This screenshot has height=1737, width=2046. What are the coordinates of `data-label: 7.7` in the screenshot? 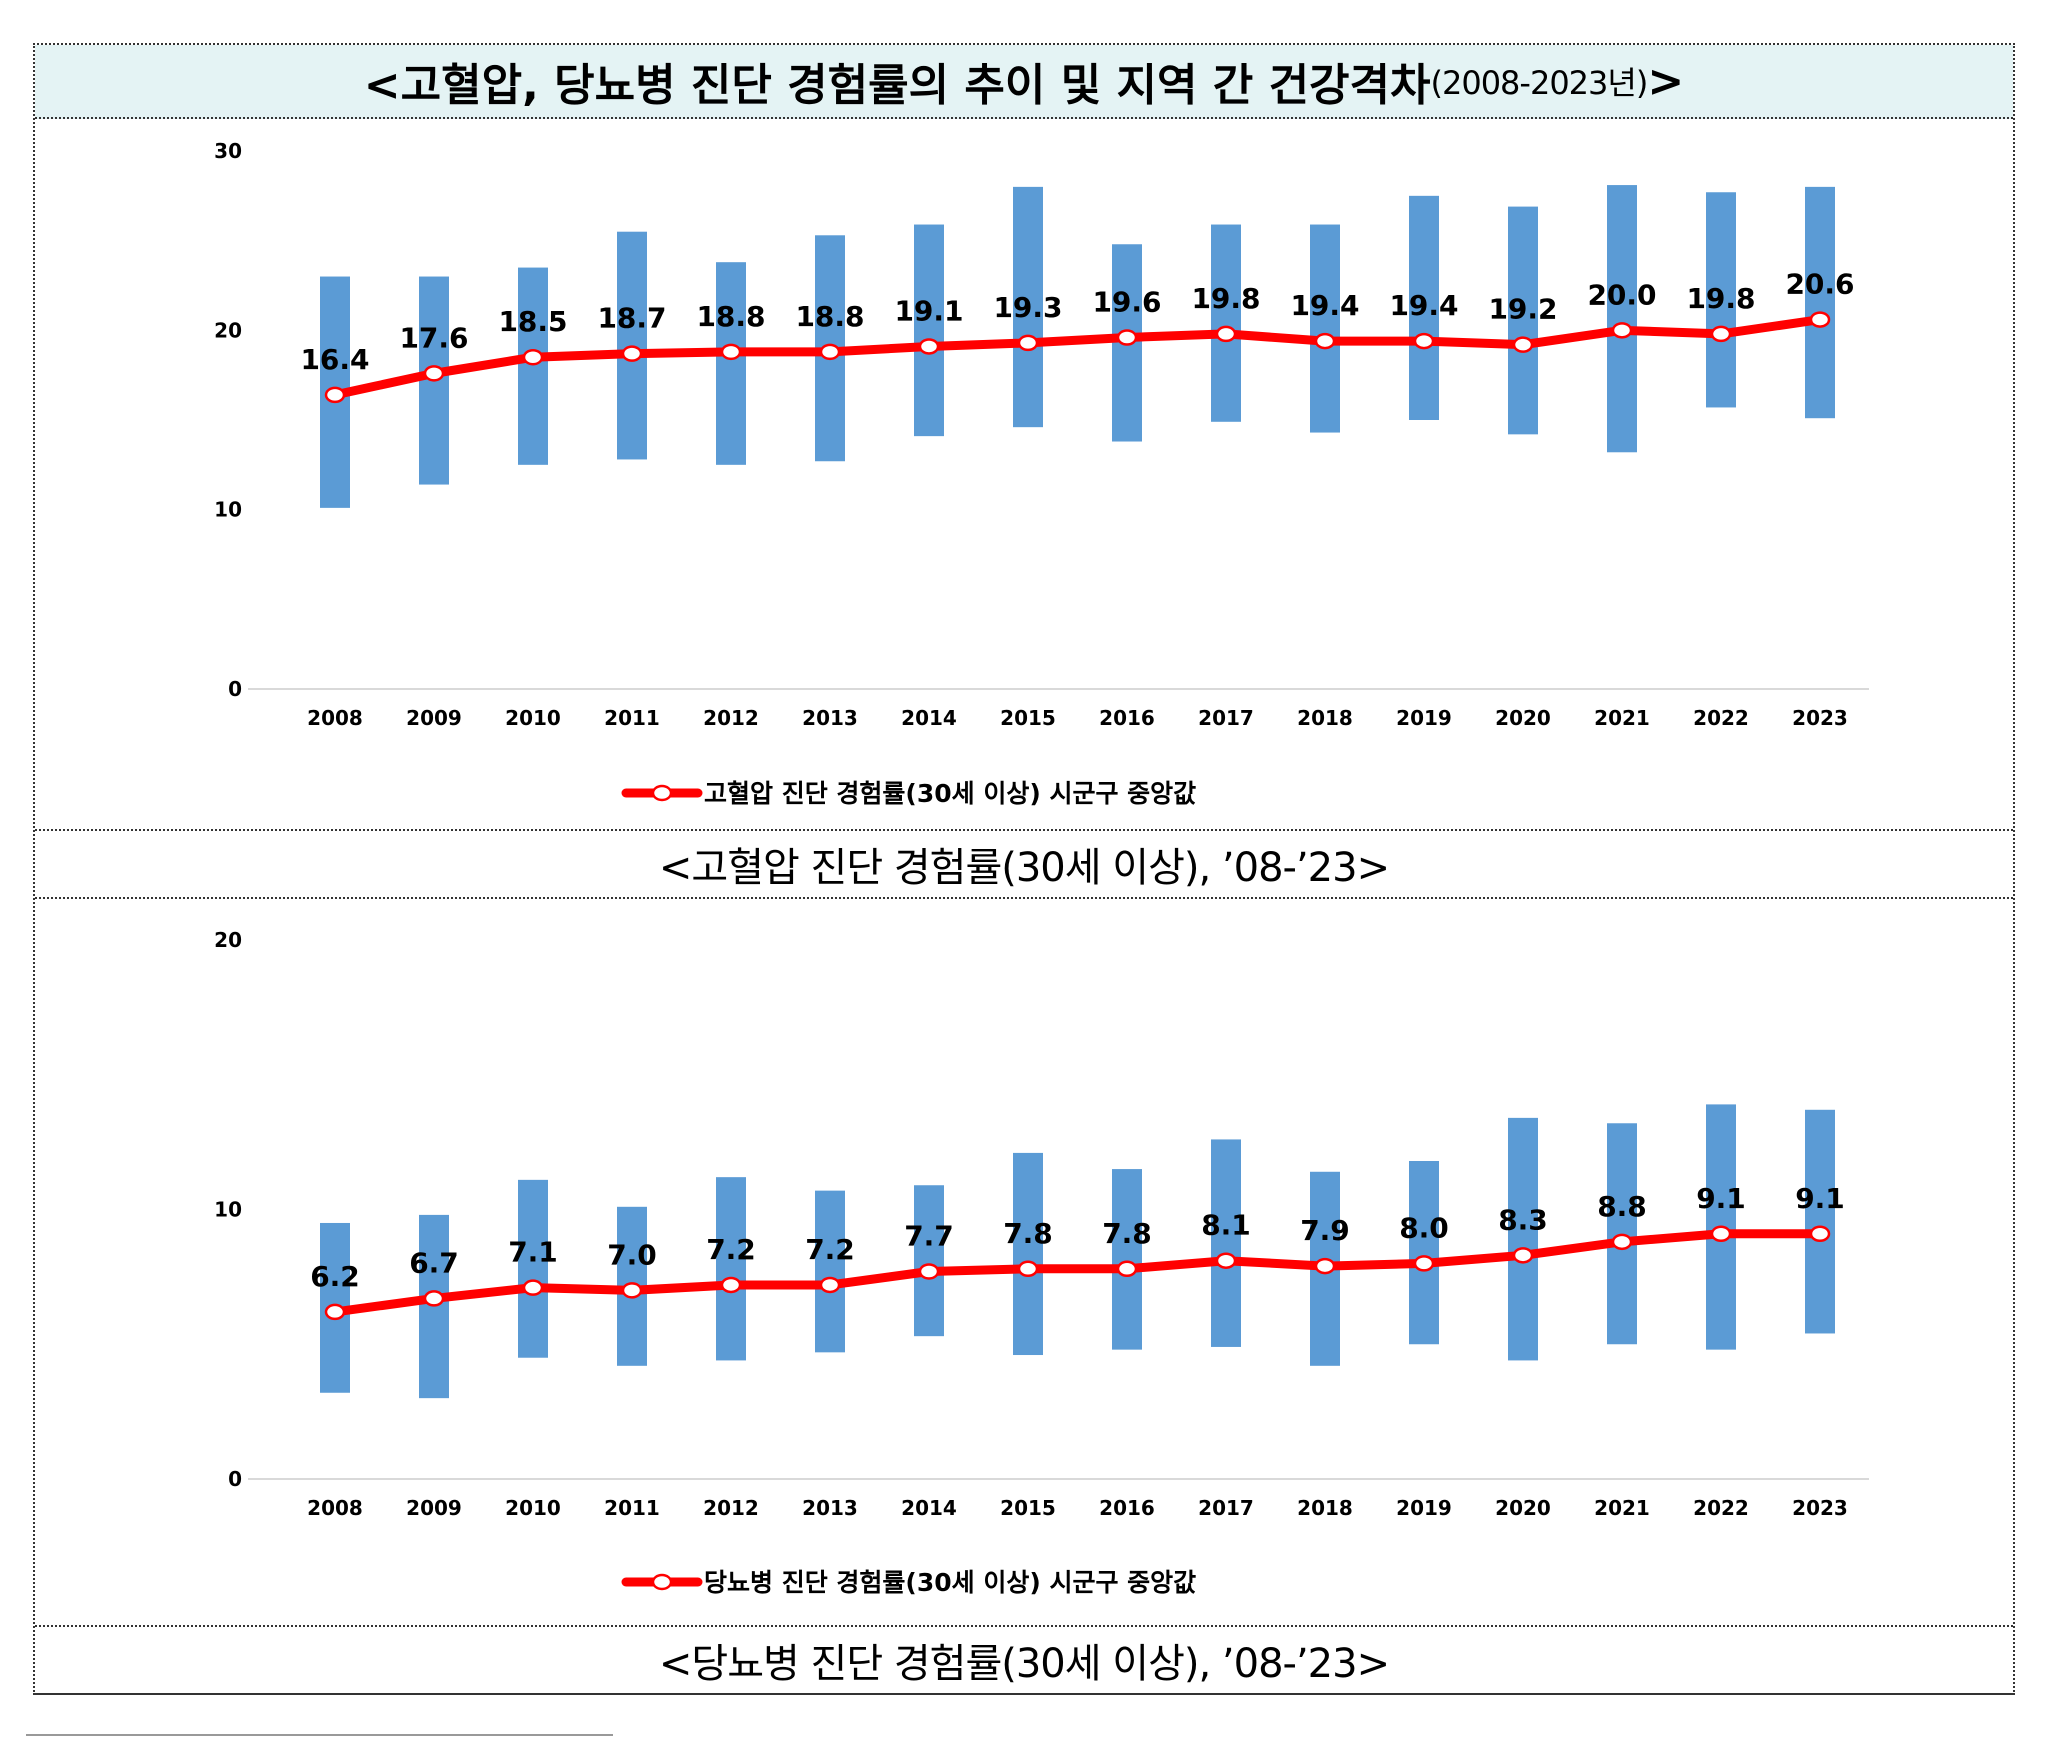 It's located at (929, 1235).